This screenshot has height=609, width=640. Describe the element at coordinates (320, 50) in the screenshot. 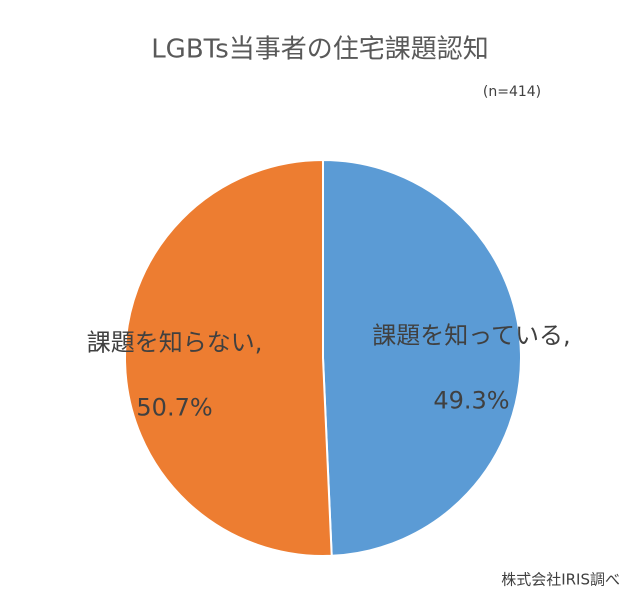

I see `chart-title: LGBTs当事者の住宅課題認知` at that location.